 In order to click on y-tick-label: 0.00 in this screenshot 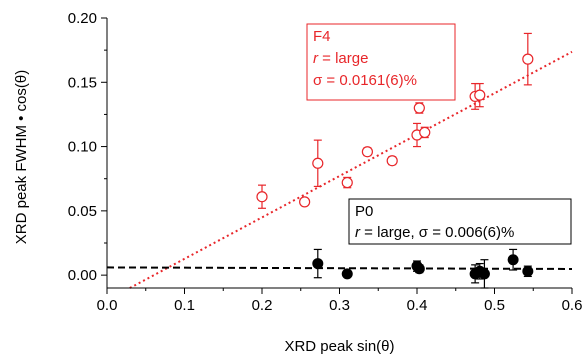, I will do `click(82, 275)`.